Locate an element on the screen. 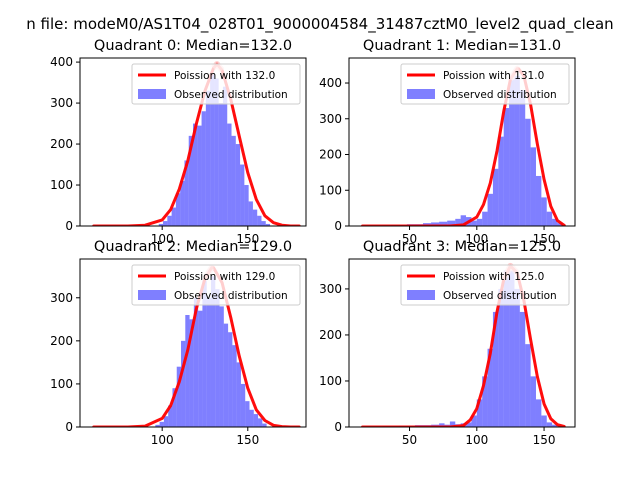 The width and height of the screenshot is (640, 485). x-tick-label: 50 is located at coordinates (409, 440).